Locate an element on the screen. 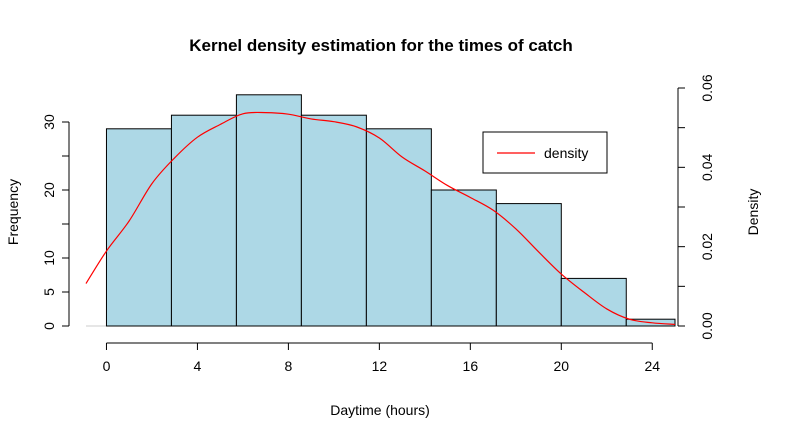 The height and width of the screenshot is (443, 798). x-tick-label: 24 is located at coordinates (652, 366).